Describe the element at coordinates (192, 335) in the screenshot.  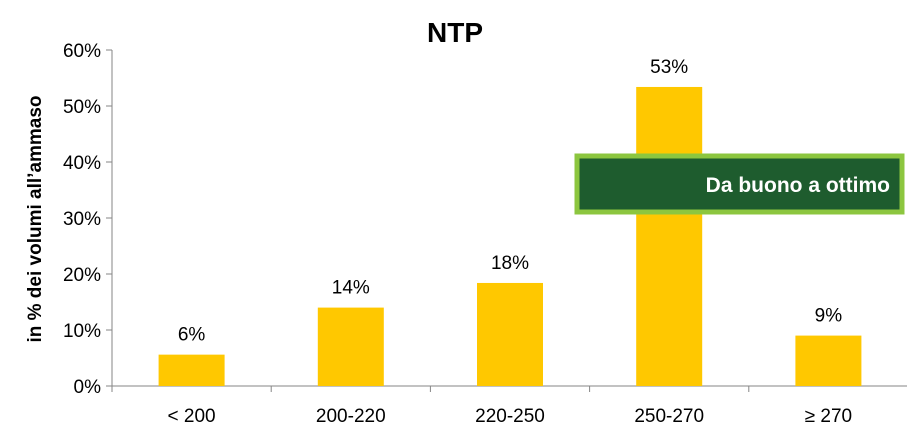
I see `data-label: 6%` at that location.